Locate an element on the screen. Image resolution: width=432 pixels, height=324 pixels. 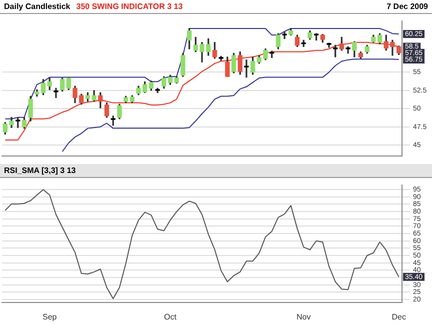
x-tick-label: Dec is located at coordinates (399, 317).